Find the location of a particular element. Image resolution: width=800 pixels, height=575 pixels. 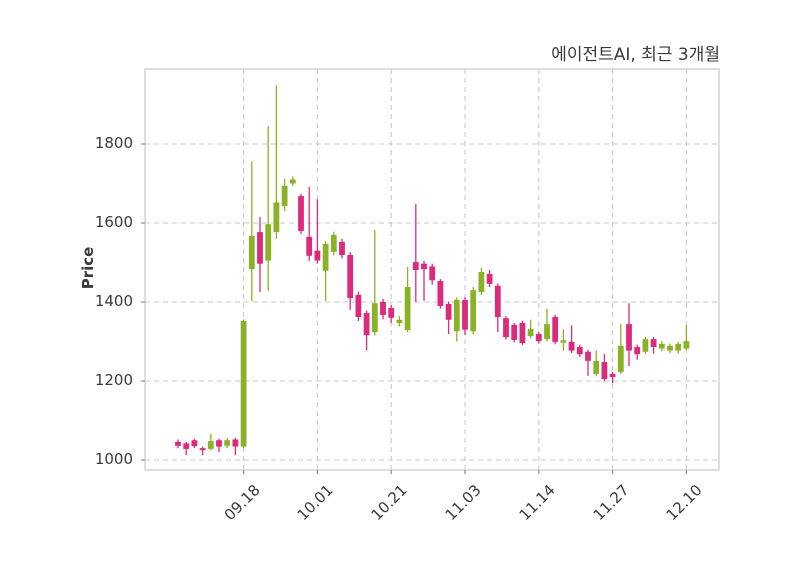

chart-title: 에이전트AI, 최근 3개월 is located at coordinates (635, 55).